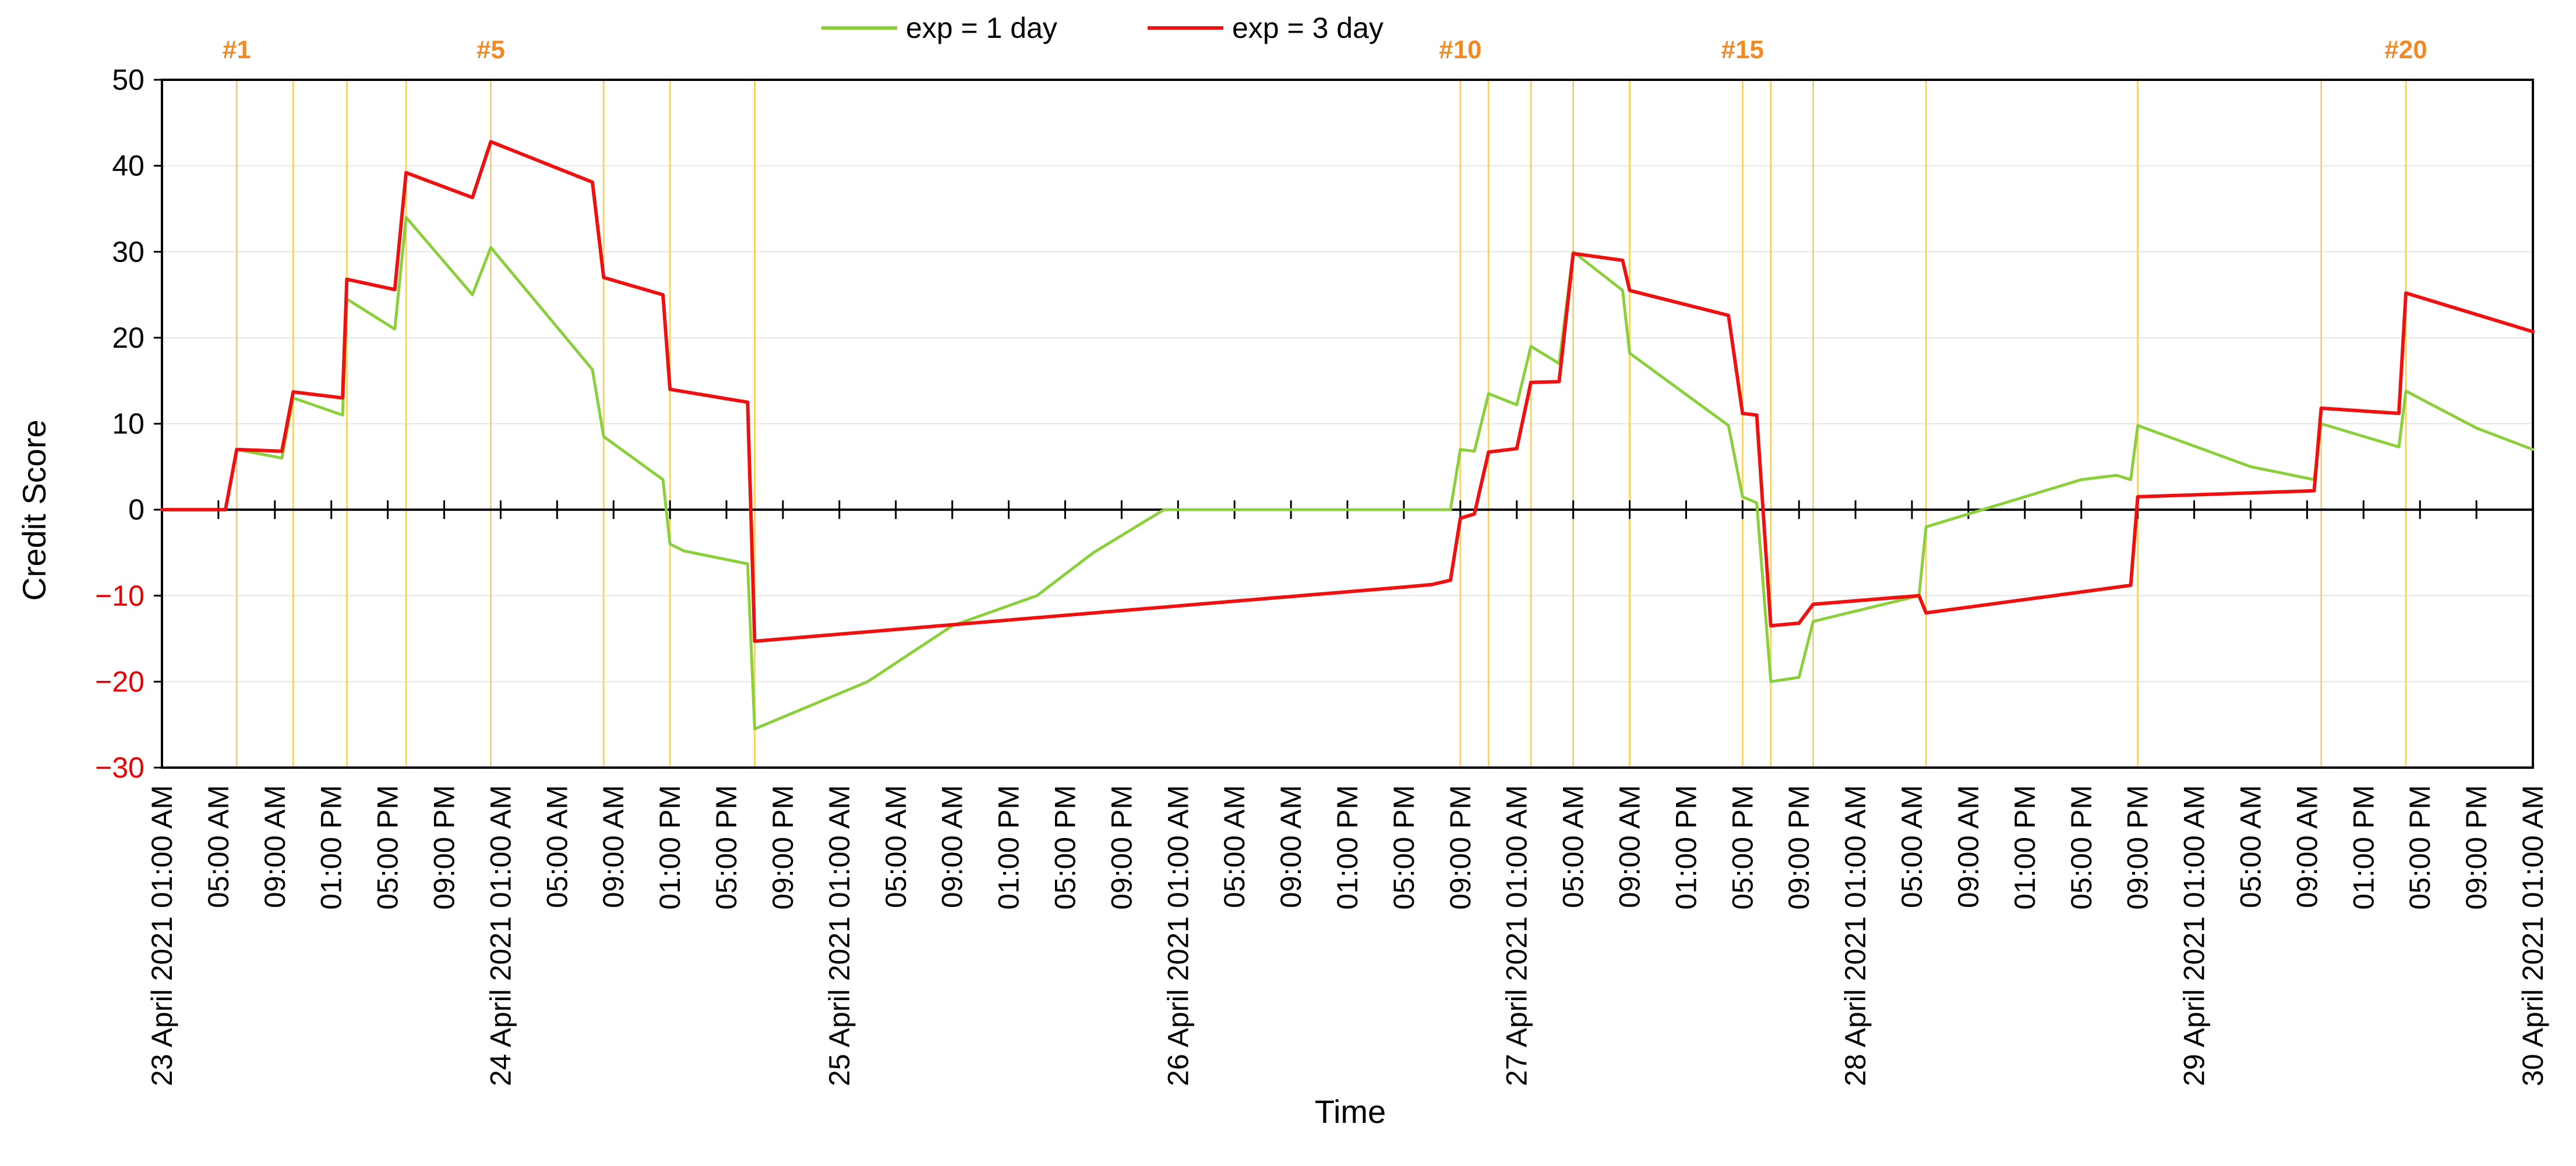  What do you see at coordinates (1517, 936) in the screenshot?
I see `x-tick-label: 27 April 2021 01:00 AM` at bounding box center [1517, 936].